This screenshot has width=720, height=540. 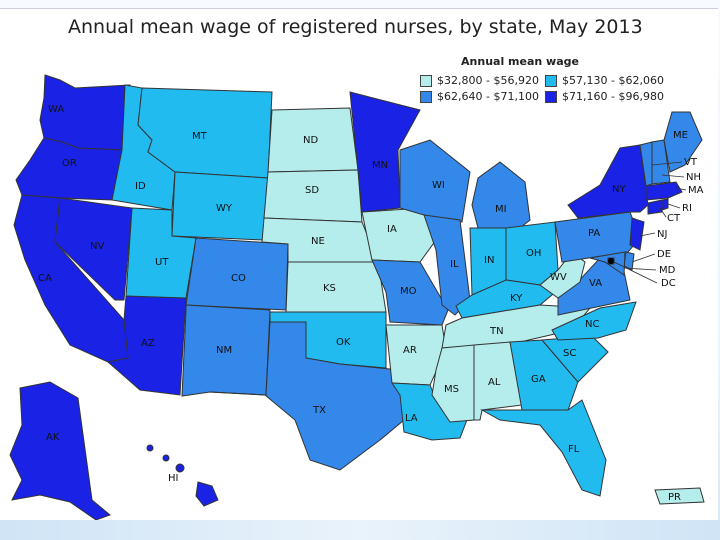 What do you see at coordinates (516, 298) in the screenshot?
I see `label-KY: KY` at bounding box center [516, 298].